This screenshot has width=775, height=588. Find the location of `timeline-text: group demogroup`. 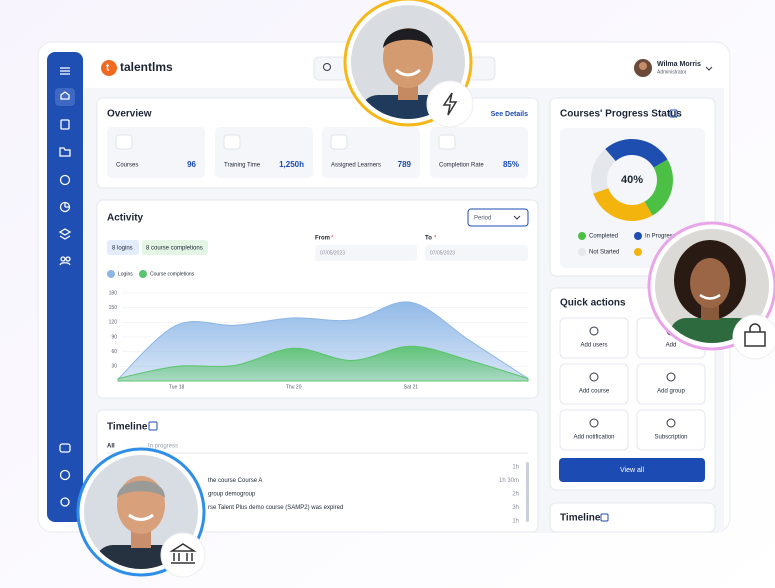

timeline-text: group demogroup is located at coordinates (232, 495).